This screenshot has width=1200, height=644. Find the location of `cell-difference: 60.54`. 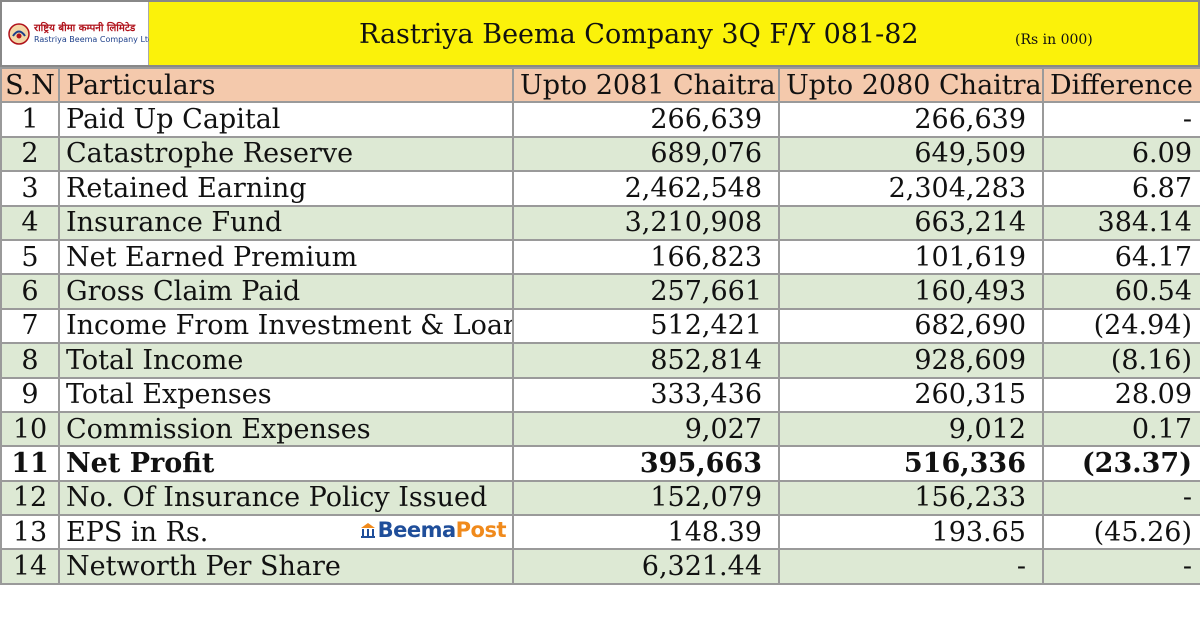

cell-difference: 60.54 is located at coordinates (1121, 291).